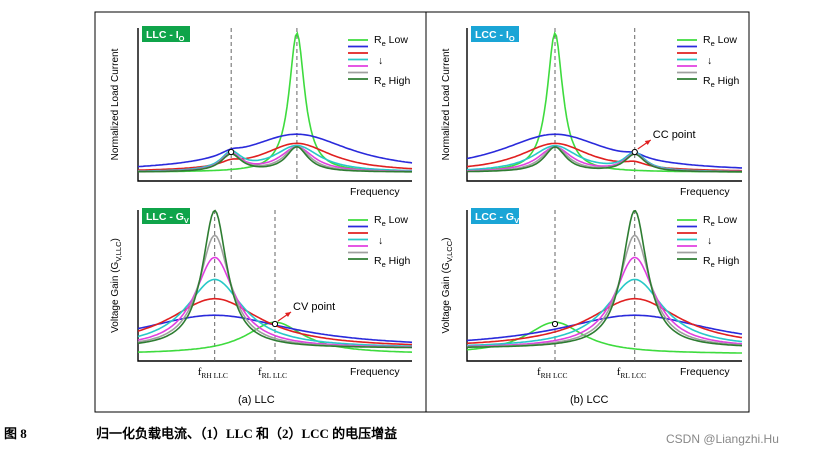  Describe the element at coordinates (447, 286) in the screenshot. I see `y-axis-label: Voltage Gain (GV,LCC)` at that location.